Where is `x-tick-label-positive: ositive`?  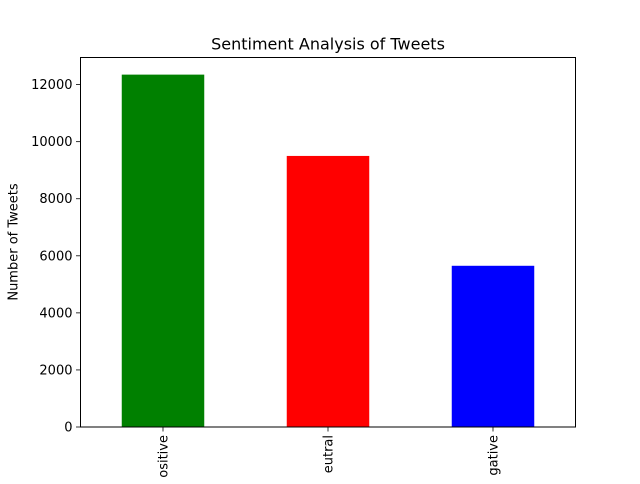
x-tick-label-positive: ositive is located at coordinates (164, 456).